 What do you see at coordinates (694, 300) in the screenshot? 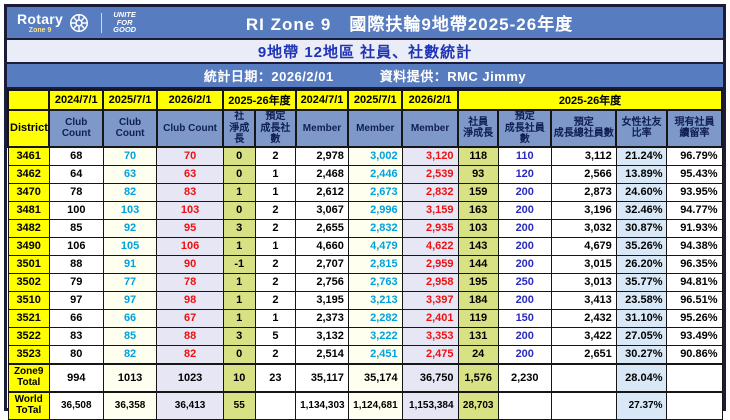
I see `table-cell: 96.51%` at bounding box center [694, 300].